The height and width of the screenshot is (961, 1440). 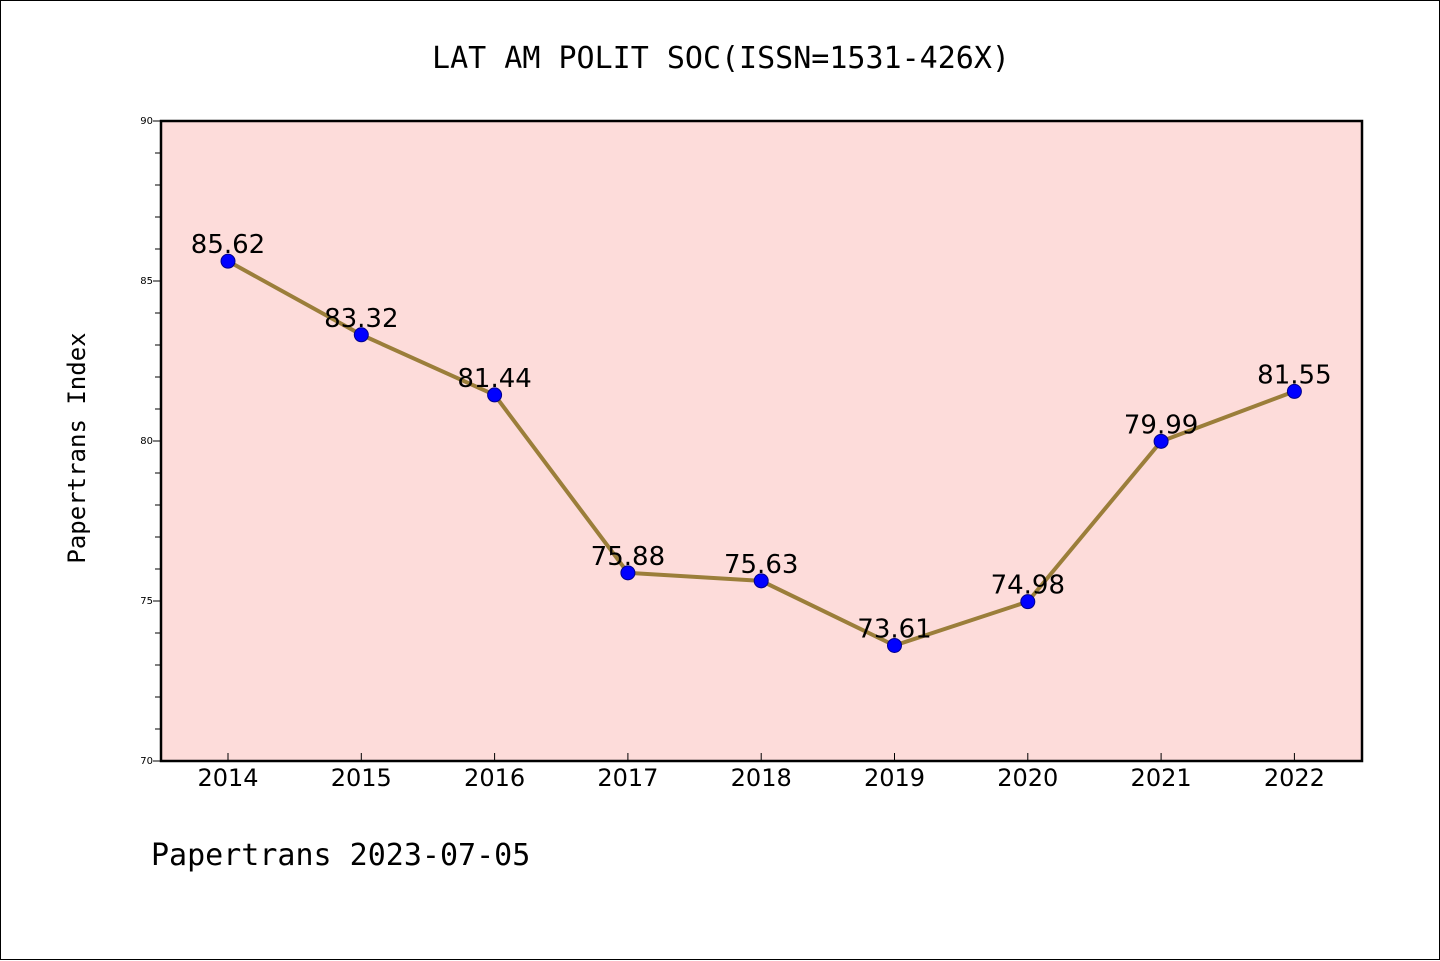 What do you see at coordinates (146, 121) in the screenshot?
I see `y-tick-label: 90` at bounding box center [146, 121].